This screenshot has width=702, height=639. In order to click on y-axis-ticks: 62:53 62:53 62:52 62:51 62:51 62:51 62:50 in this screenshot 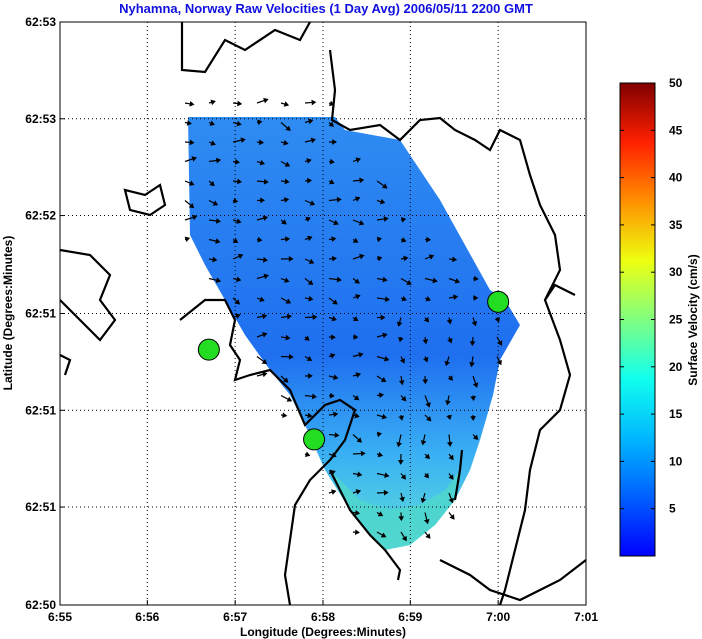, I will do `click(45, 313)`.